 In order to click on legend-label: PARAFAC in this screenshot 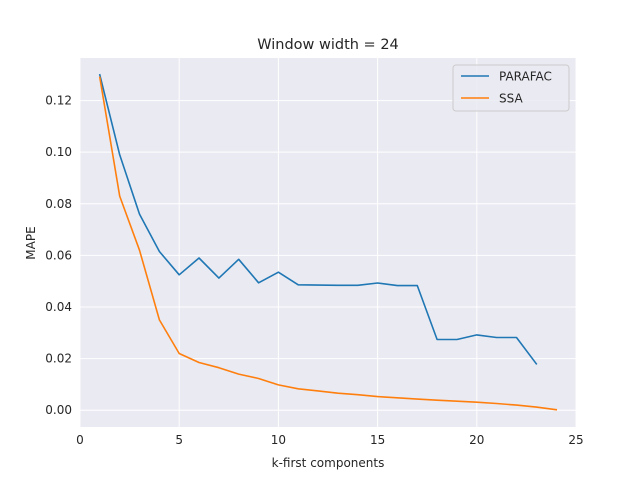, I will do `click(525, 77)`.